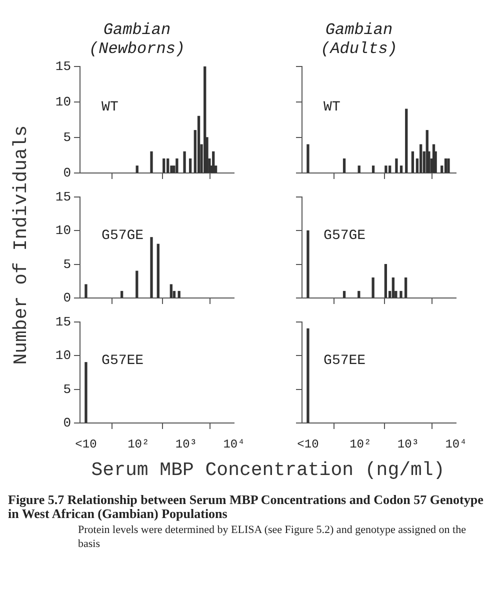 This screenshot has width=496, height=612. What do you see at coordinates (246, 506) in the screenshot?
I see `caption: Figure 5.7 Relationship between Serum MBP Concentrations and Codon 57 Genotype in West African (Gambian) Populations` at bounding box center [246, 506].